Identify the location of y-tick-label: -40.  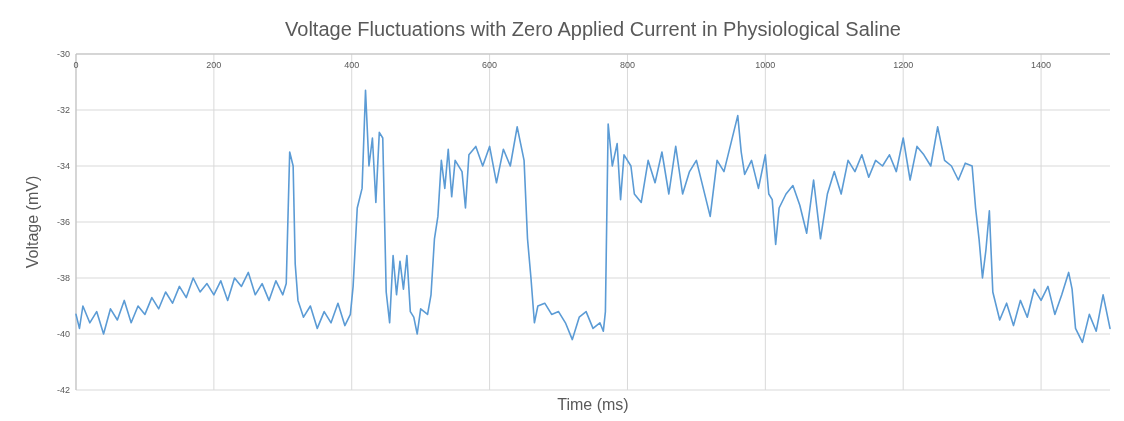
(63, 334).